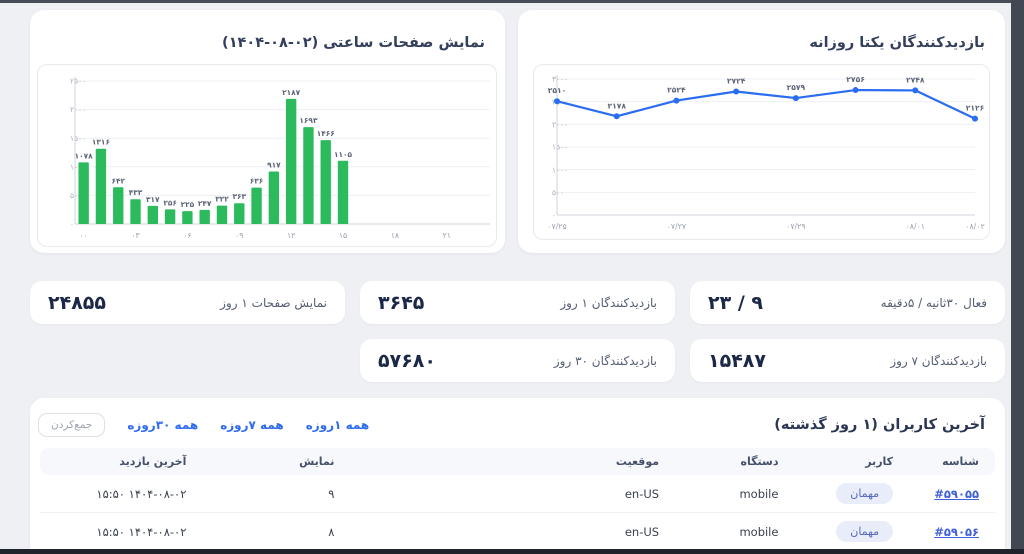  I want to click on svg-text: ۱۰۷۸, so click(84, 155).